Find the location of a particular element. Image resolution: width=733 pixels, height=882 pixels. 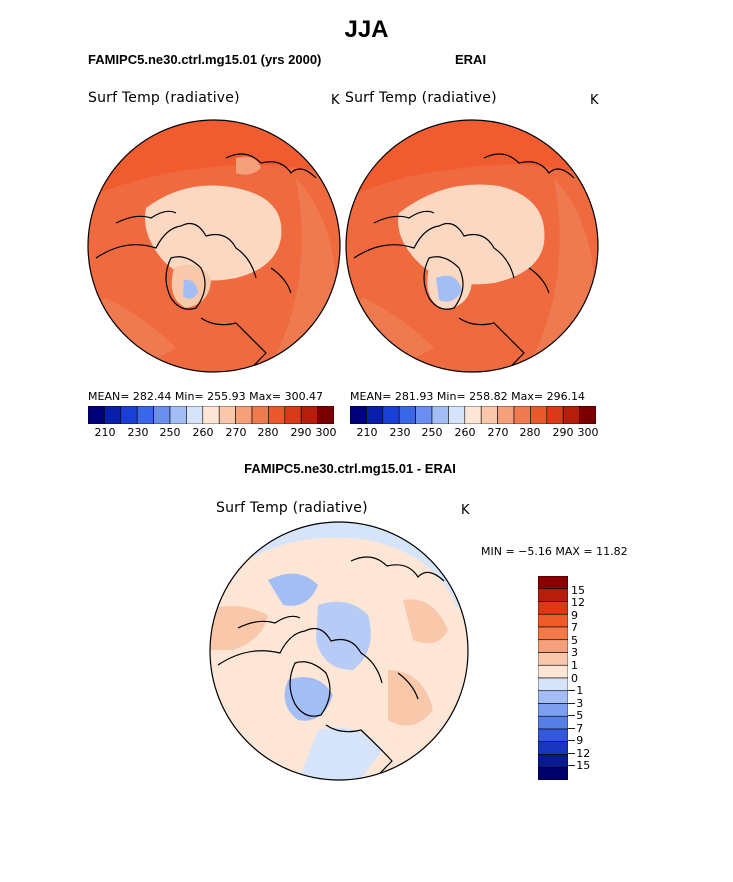

colorbar-diff-labels: 15 12 9 7 5 3 1 0 −1 −3 −5 −7 −9 −12 −15 is located at coordinates (589, 678).